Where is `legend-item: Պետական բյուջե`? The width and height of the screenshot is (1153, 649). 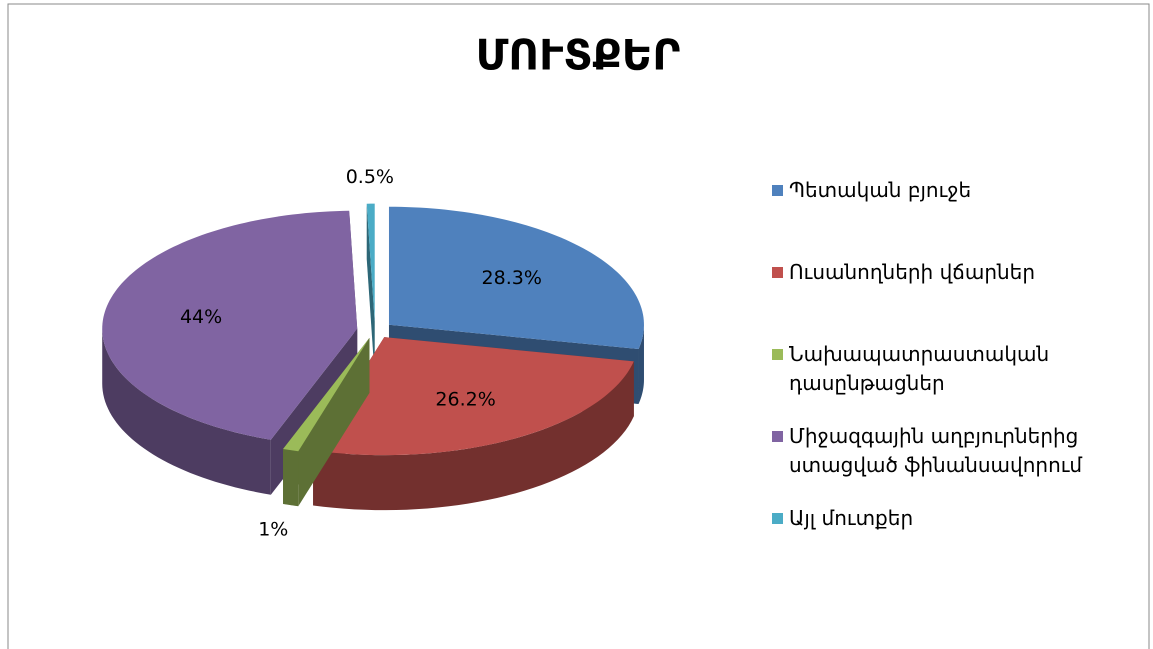
legend-item: Պետական բյուջե is located at coordinates (957, 217).